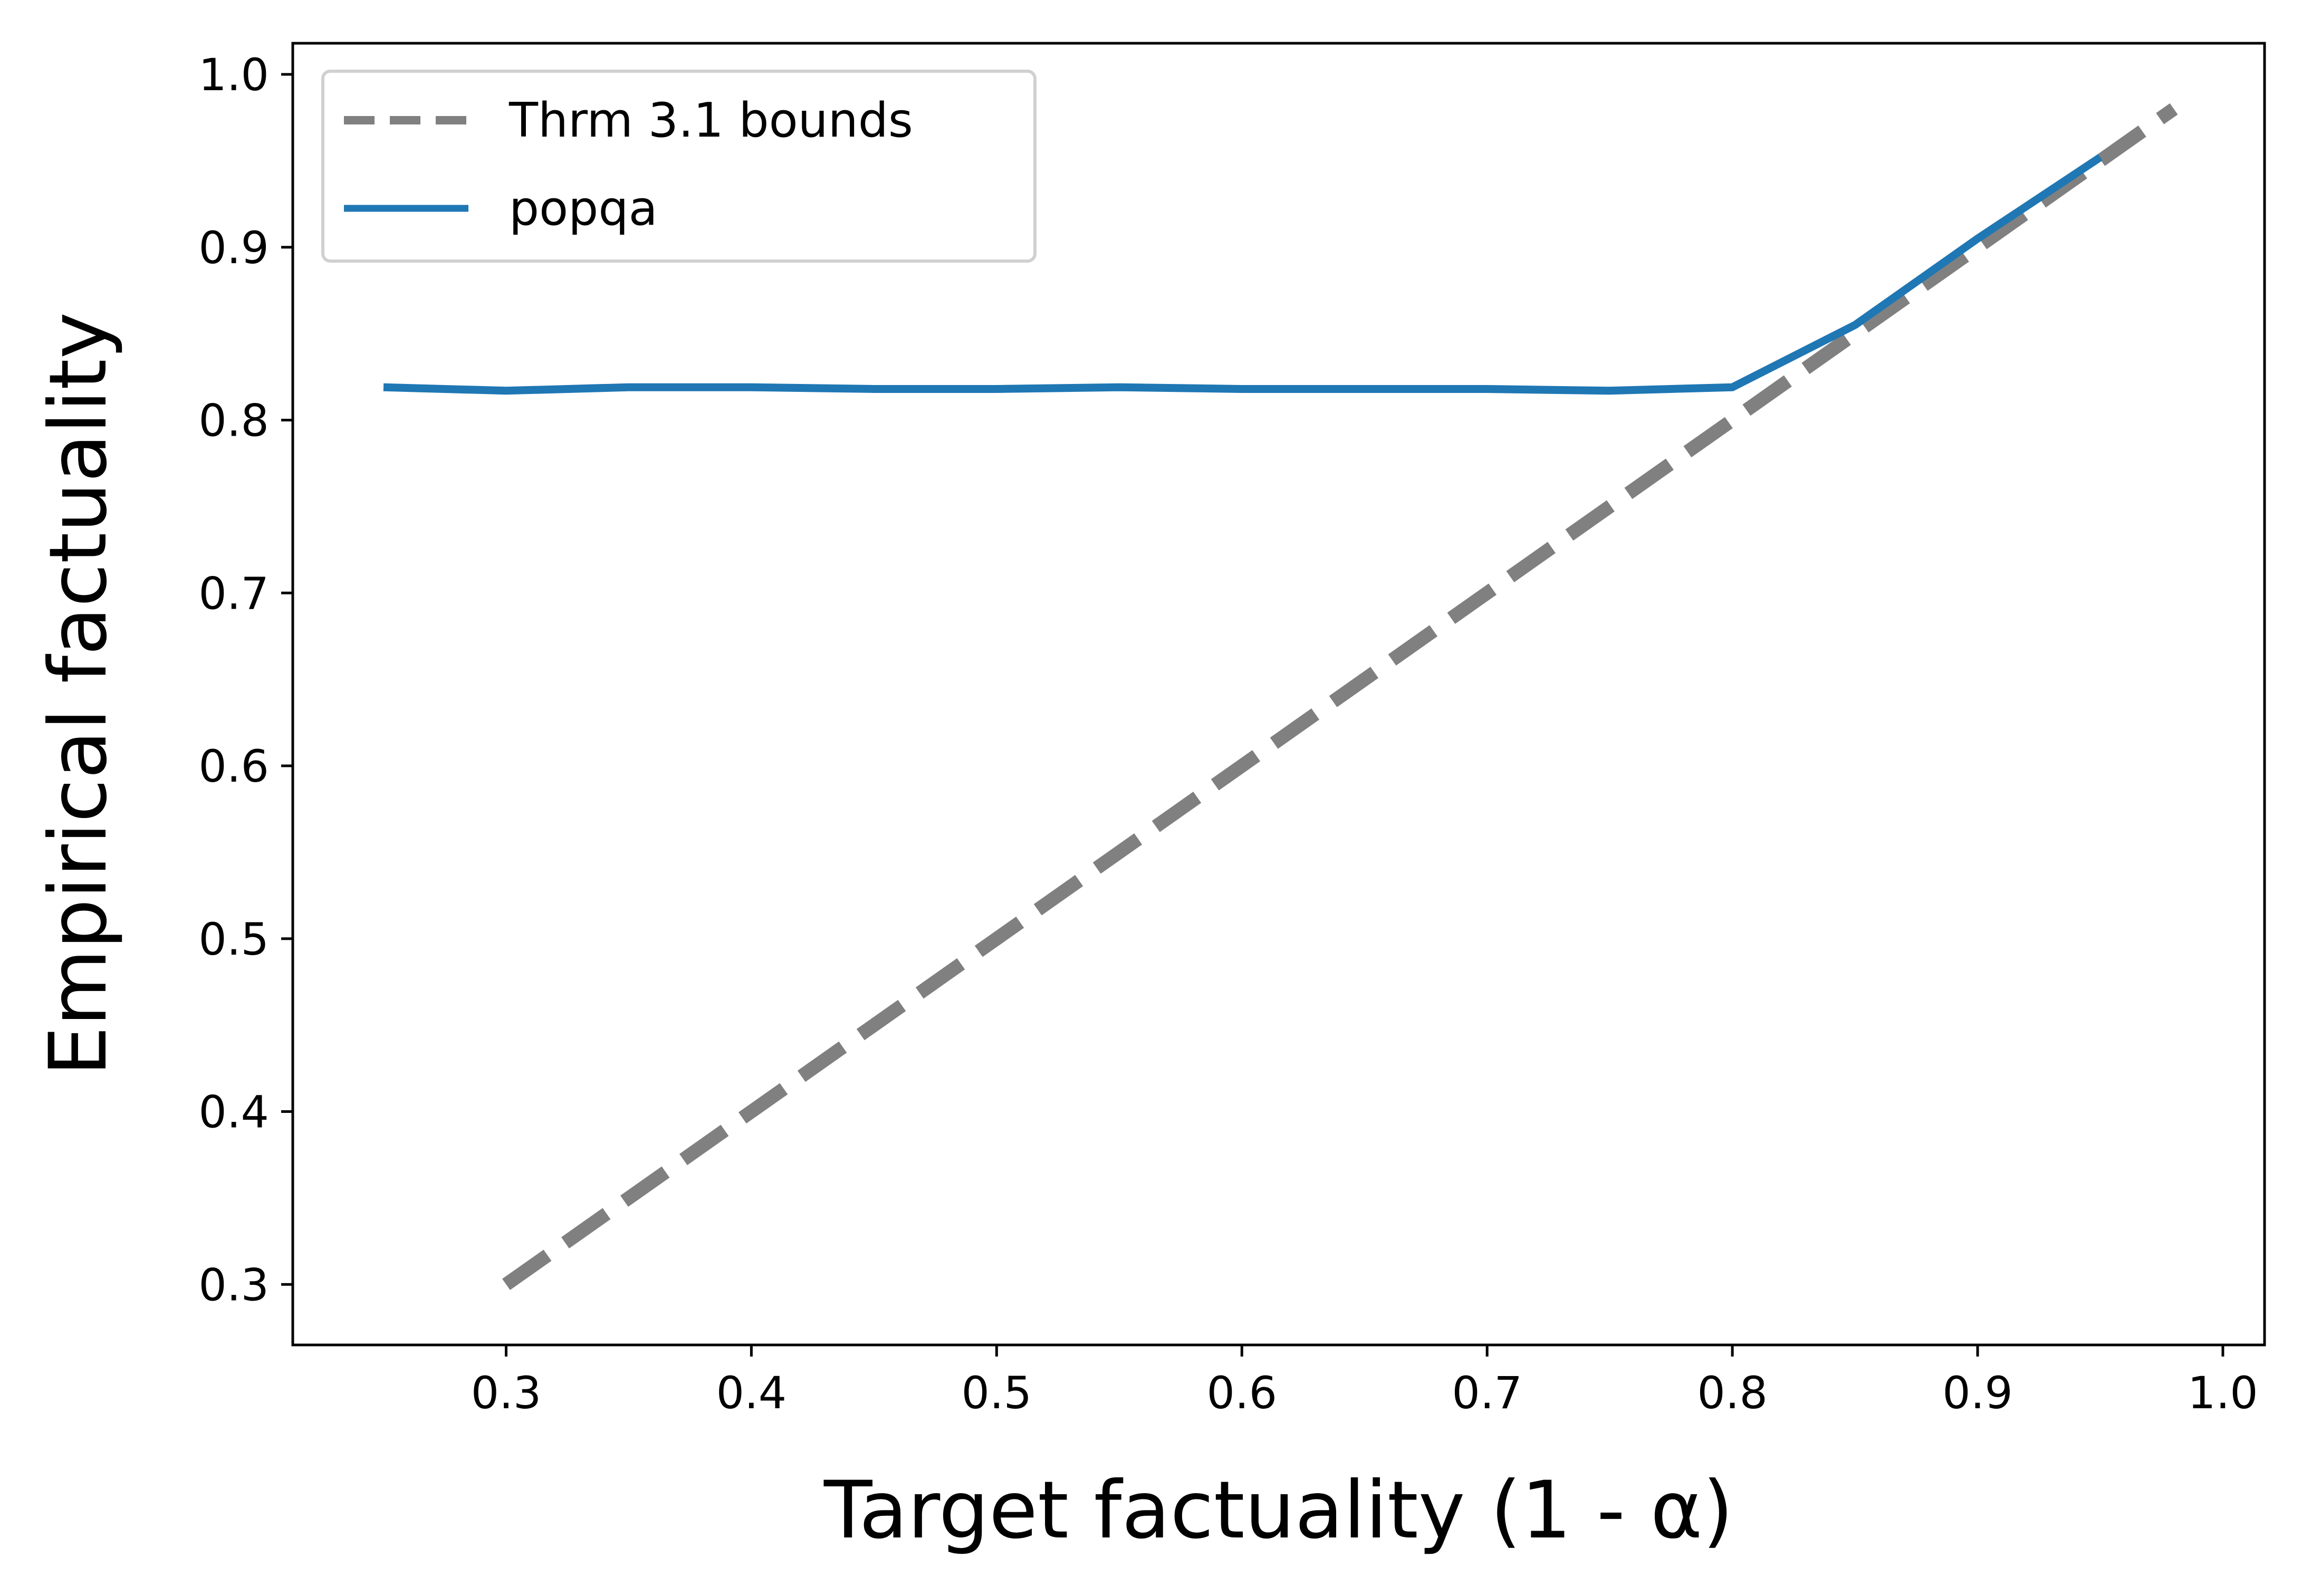 This screenshot has height=1596, width=2302. Describe the element at coordinates (234, 248) in the screenshot. I see `y-tick-label: 0.9` at that location.